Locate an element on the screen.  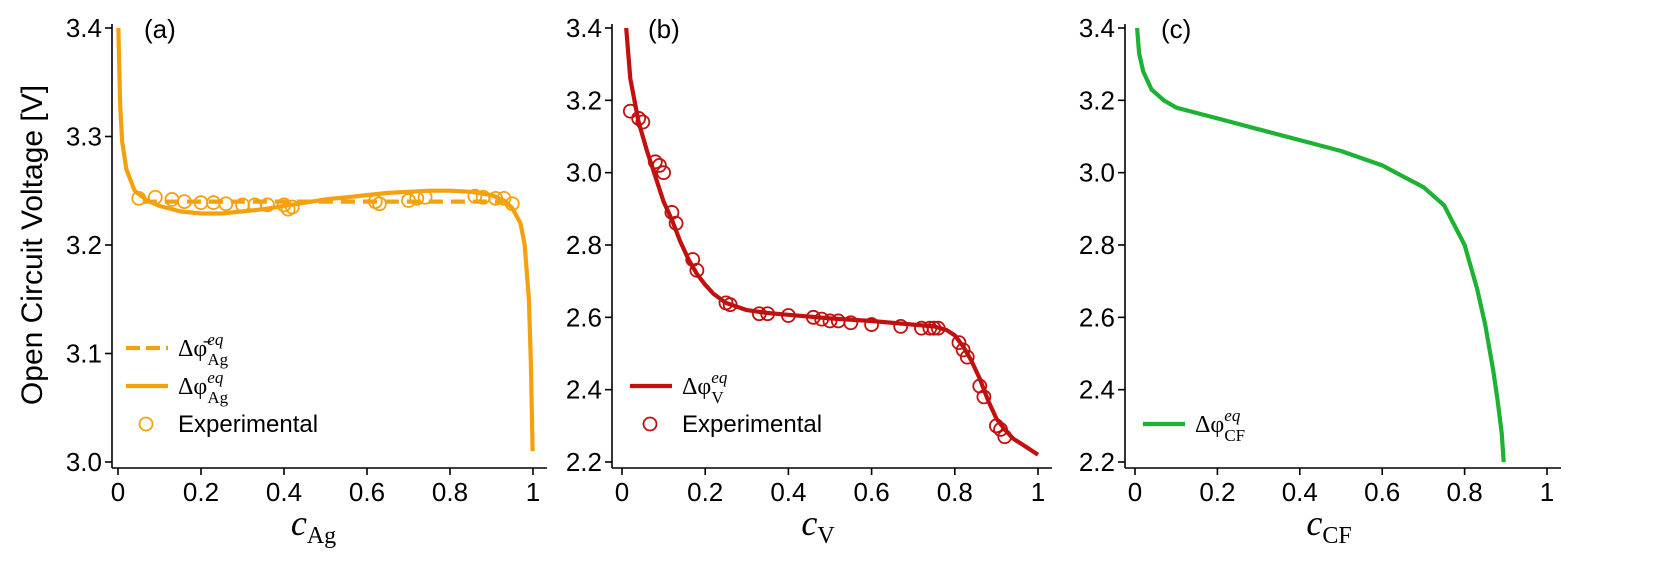
x-axis-label-sub: CF is located at coordinates (1336, 536).